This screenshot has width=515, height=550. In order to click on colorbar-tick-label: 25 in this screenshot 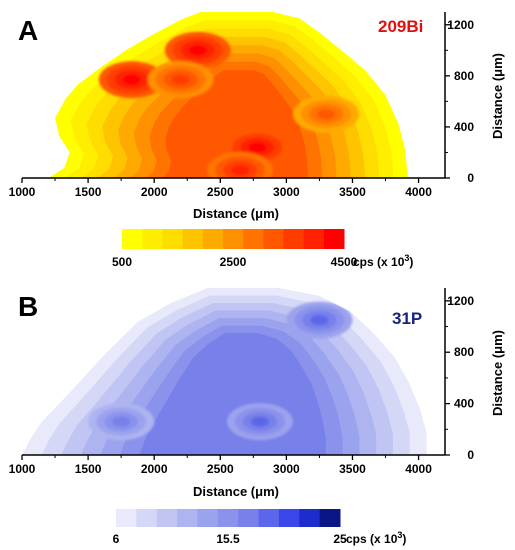, I will do `click(340, 539)`.